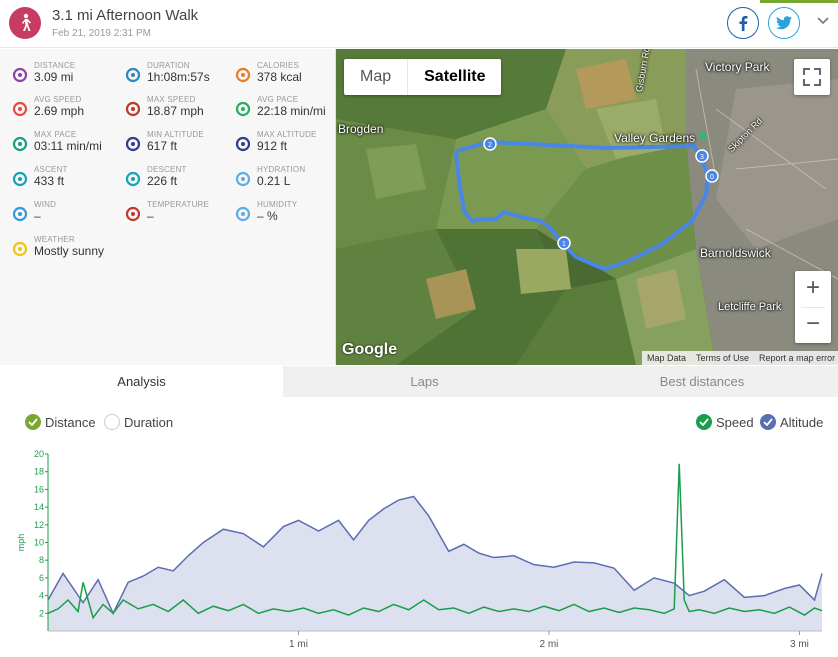  I want to click on stat-label: AVG SPEED, so click(58, 99).